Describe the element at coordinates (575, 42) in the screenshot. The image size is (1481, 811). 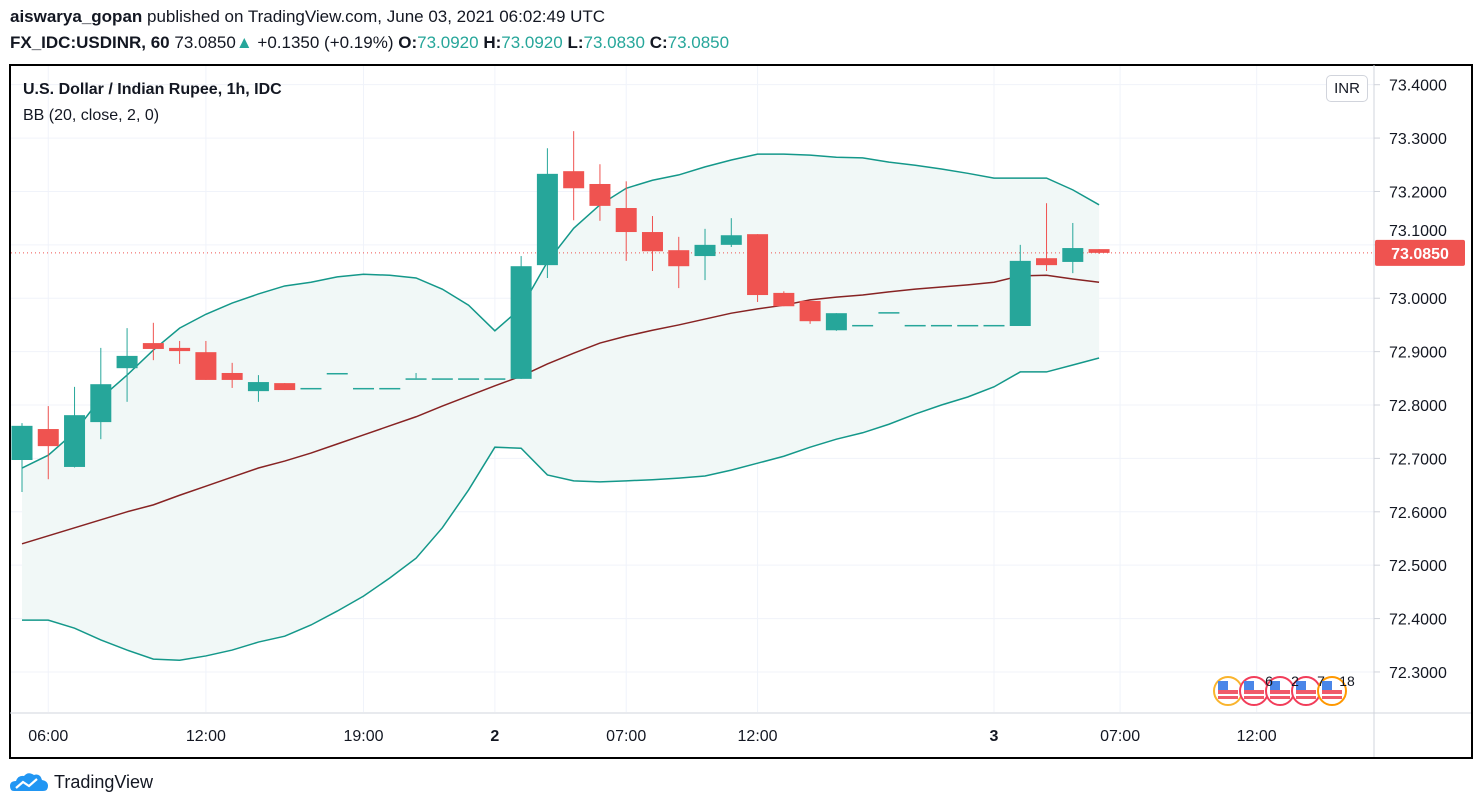
I see `low-label: L:` at that location.